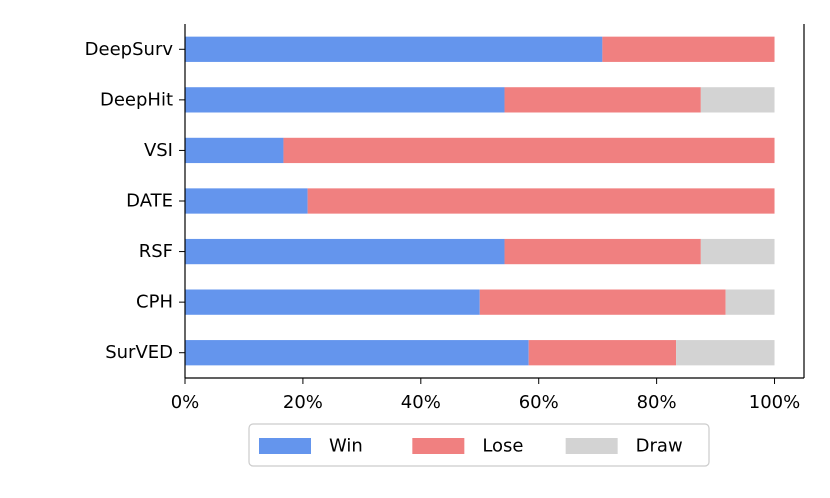 This screenshot has width=830, height=498. What do you see at coordinates (725, 353) in the screenshot?
I see `bar-draw-surved` at bounding box center [725, 353].